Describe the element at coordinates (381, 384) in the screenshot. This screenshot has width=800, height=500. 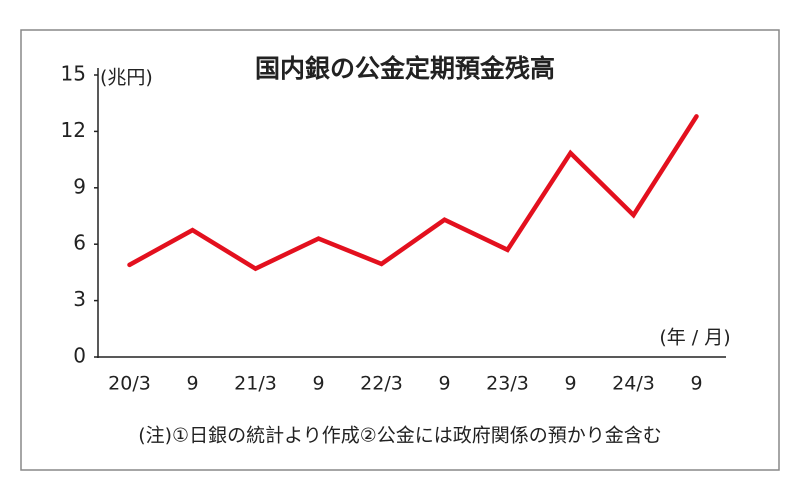
I see `x-tick-label: 22/3` at that location.